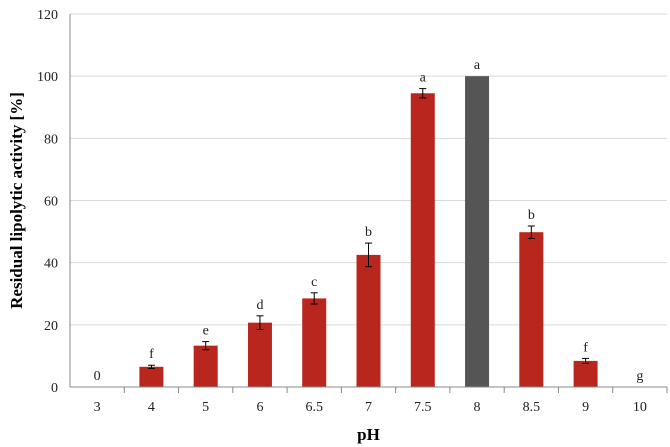 The image size is (670, 447). I want to click on x-tick-label: 10, so click(640, 407).